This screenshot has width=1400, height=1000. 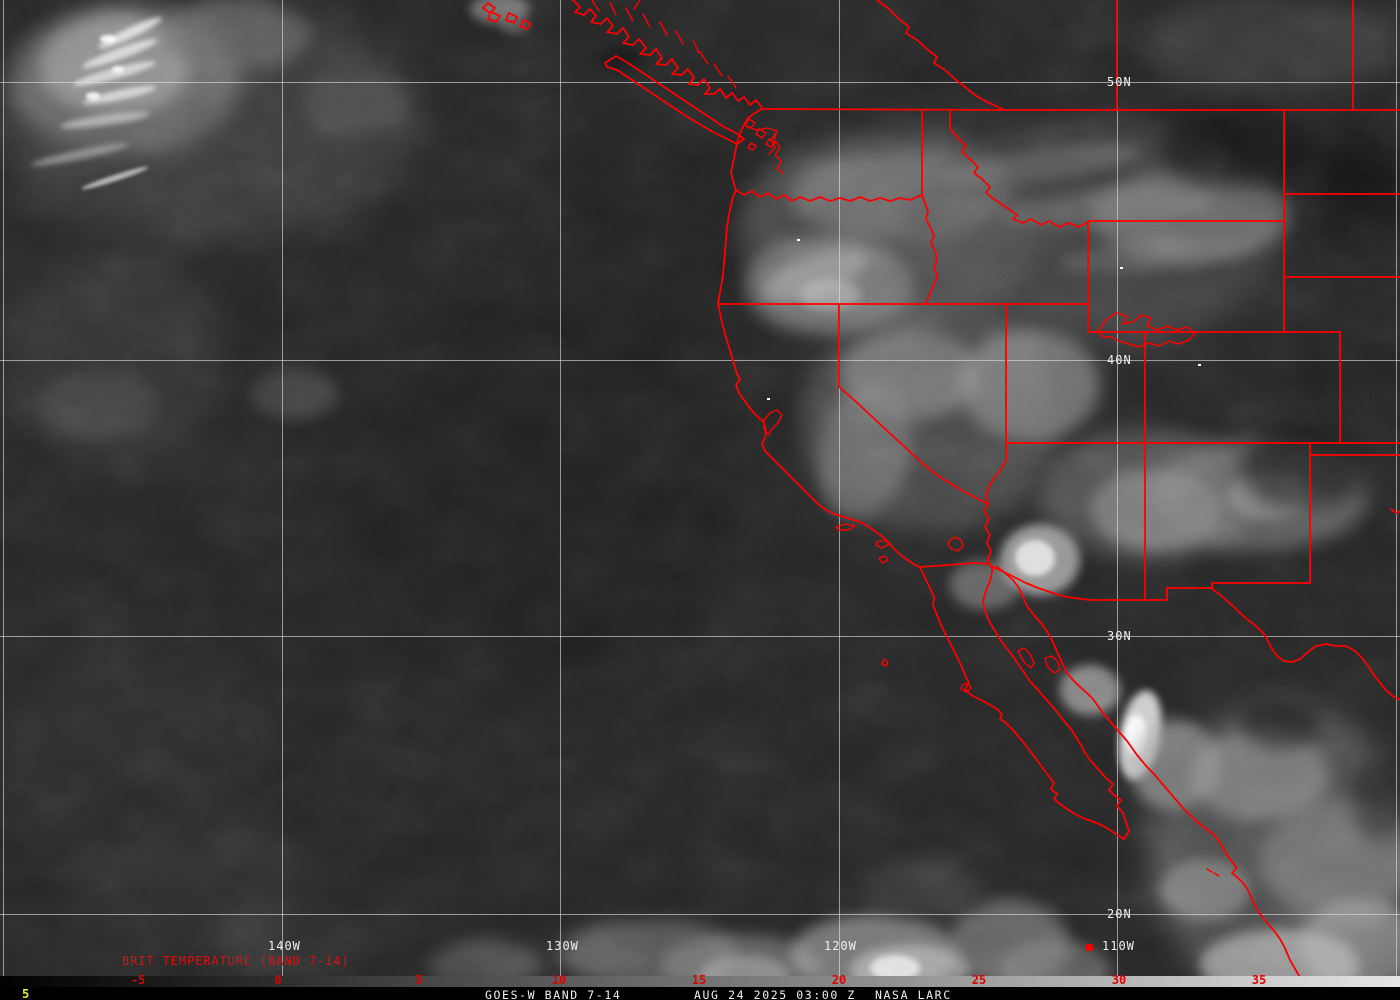 I want to click on cedros-island, so click(x=966, y=687).